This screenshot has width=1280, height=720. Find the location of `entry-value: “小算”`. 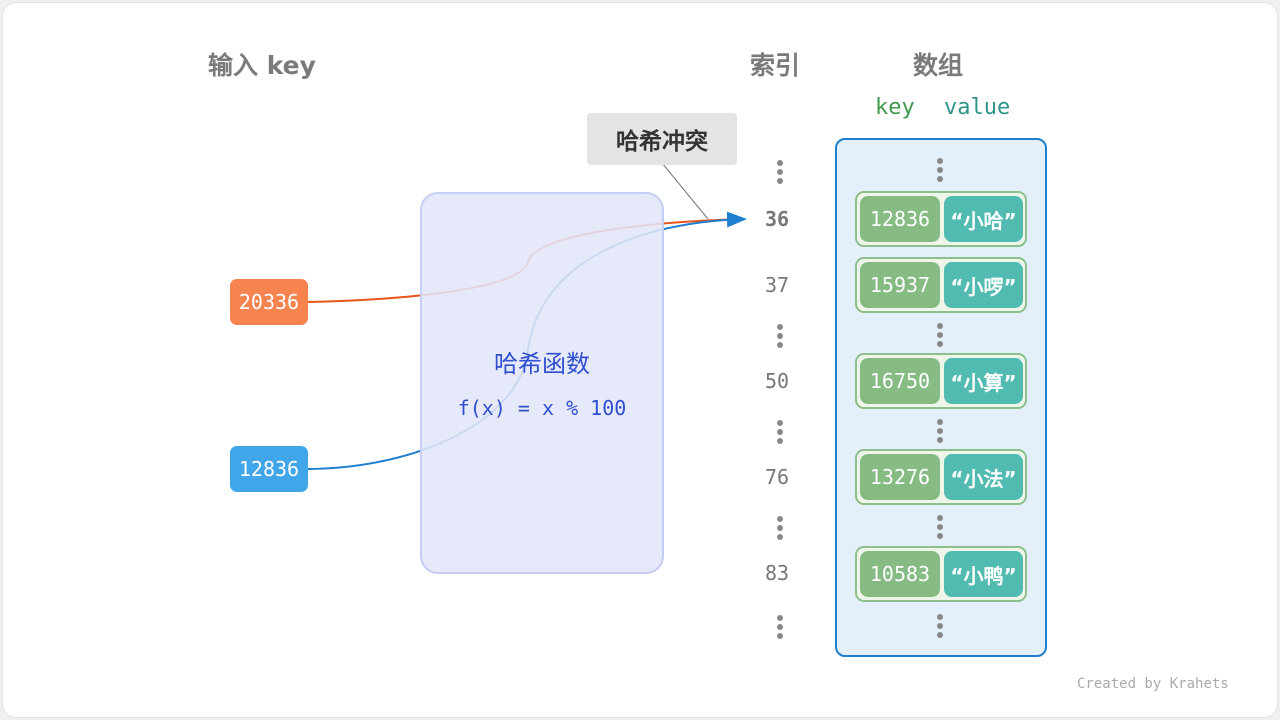

entry-value: “小算” is located at coordinates (983, 381).